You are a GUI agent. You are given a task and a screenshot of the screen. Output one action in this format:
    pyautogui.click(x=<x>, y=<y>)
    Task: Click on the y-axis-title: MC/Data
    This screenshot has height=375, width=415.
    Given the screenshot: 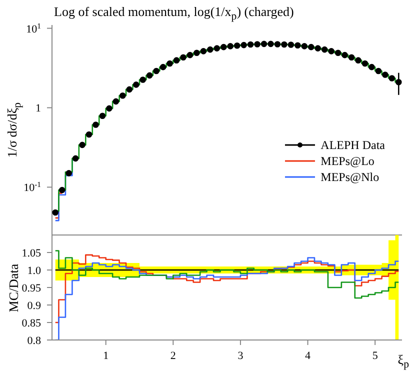 What is the action you would take?
    pyautogui.click(x=14, y=287)
    